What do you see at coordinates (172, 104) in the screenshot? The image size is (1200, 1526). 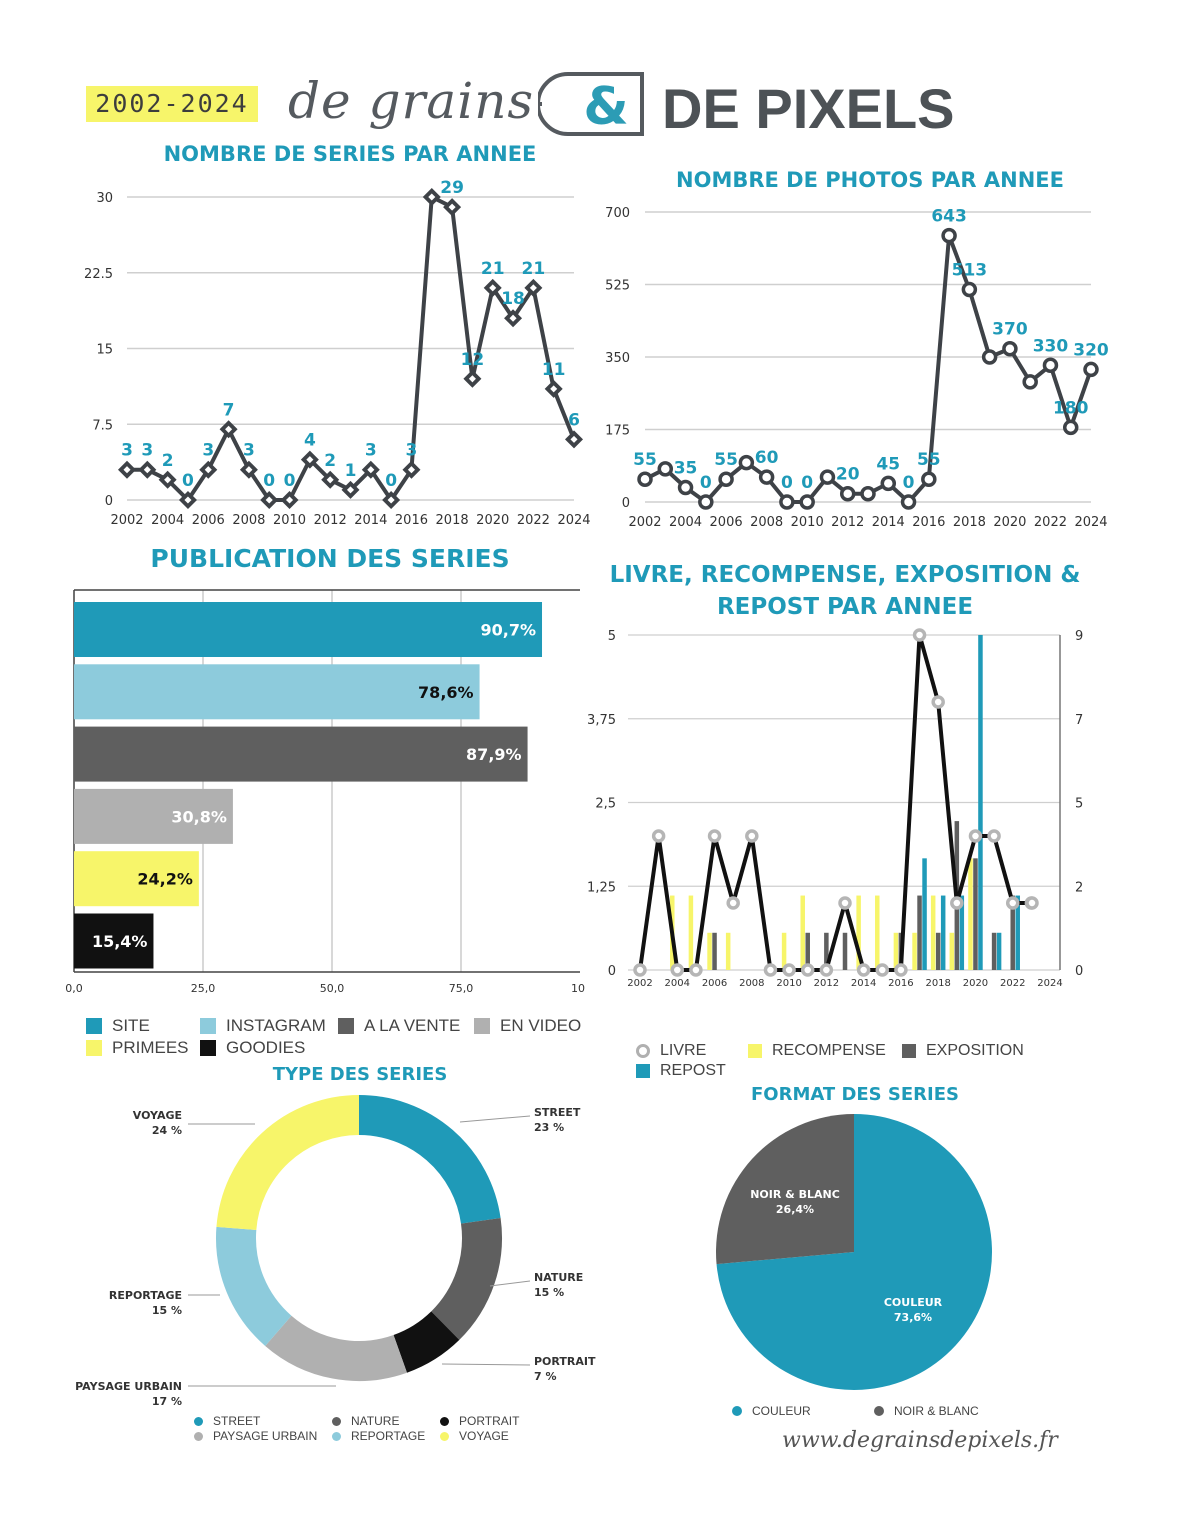 I see `years-badge: 2002-2024` at bounding box center [172, 104].